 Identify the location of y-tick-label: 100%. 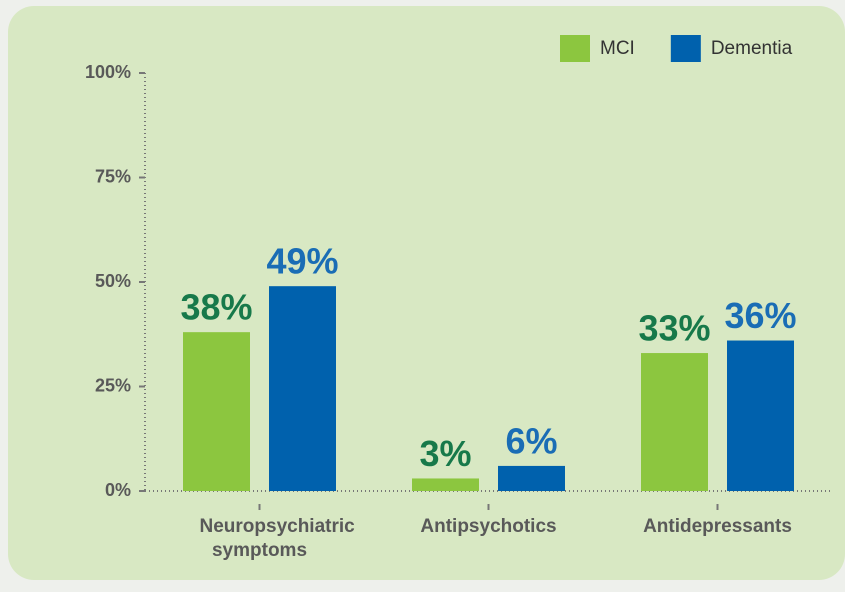
(108, 72).